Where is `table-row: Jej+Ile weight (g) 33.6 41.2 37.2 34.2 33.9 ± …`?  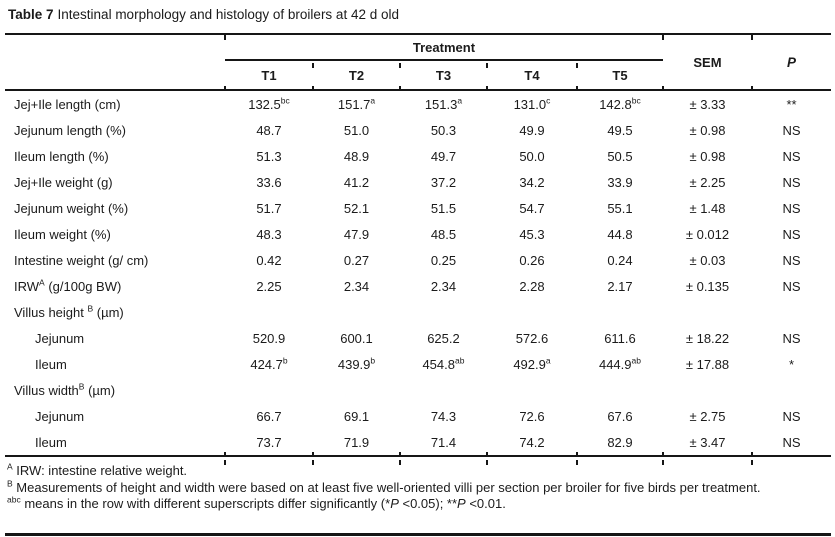
table-row: Jej+Ile weight (g) 33.6 41.2 37.2 34.2 33.9 ± … is located at coordinates (418, 182).